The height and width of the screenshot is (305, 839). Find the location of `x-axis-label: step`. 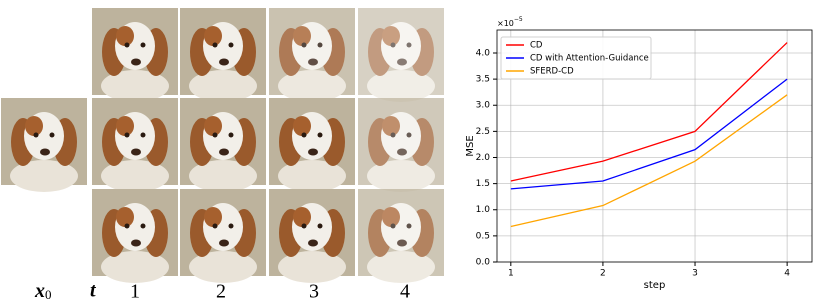

x-axis-label: step is located at coordinates (655, 285).